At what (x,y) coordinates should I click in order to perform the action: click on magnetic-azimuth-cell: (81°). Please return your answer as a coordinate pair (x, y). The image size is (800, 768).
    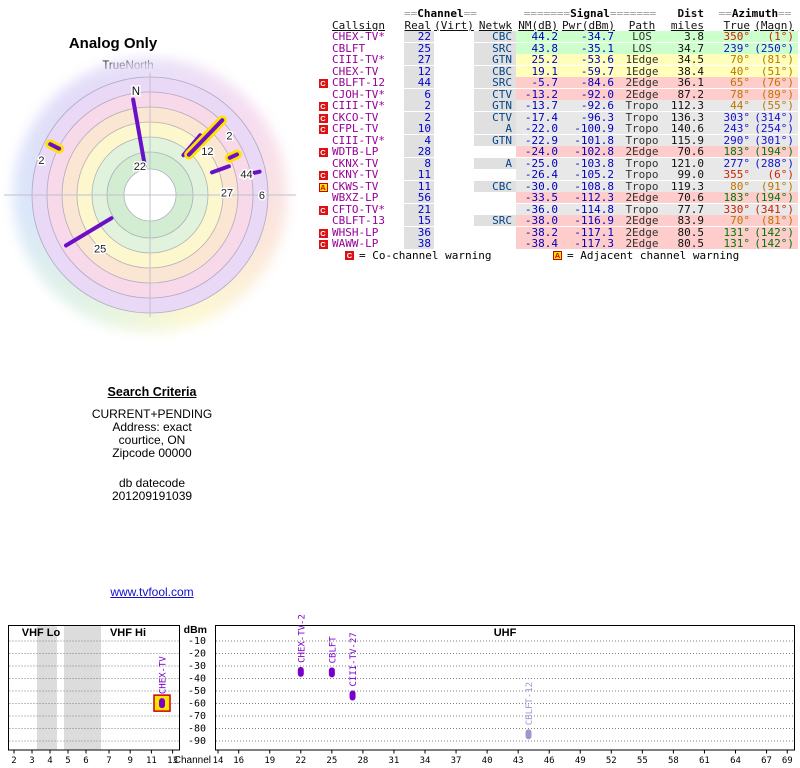
    Looking at the image, I should click on (775, 221).